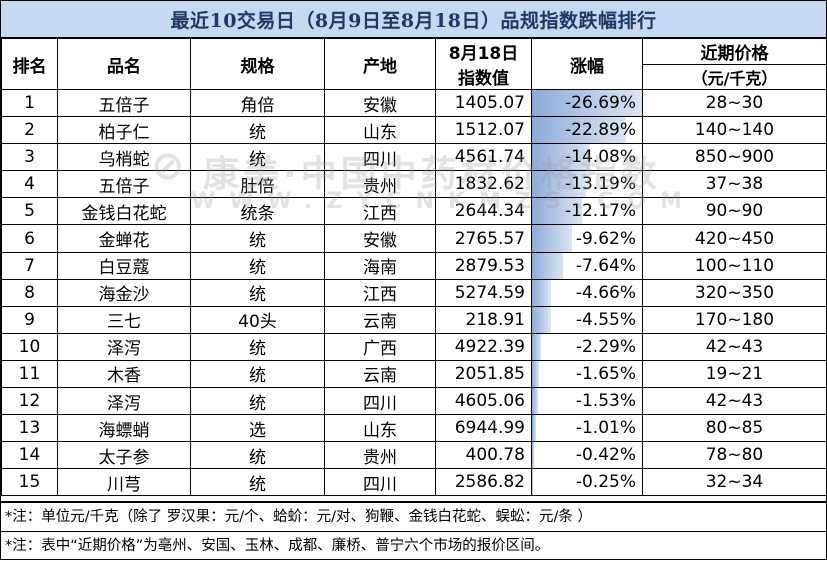 This screenshot has width=827, height=561. What do you see at coordinates (734, 103) in the screenshot?
I see `cell-price: 28~30` at bounding box center [734, 103].